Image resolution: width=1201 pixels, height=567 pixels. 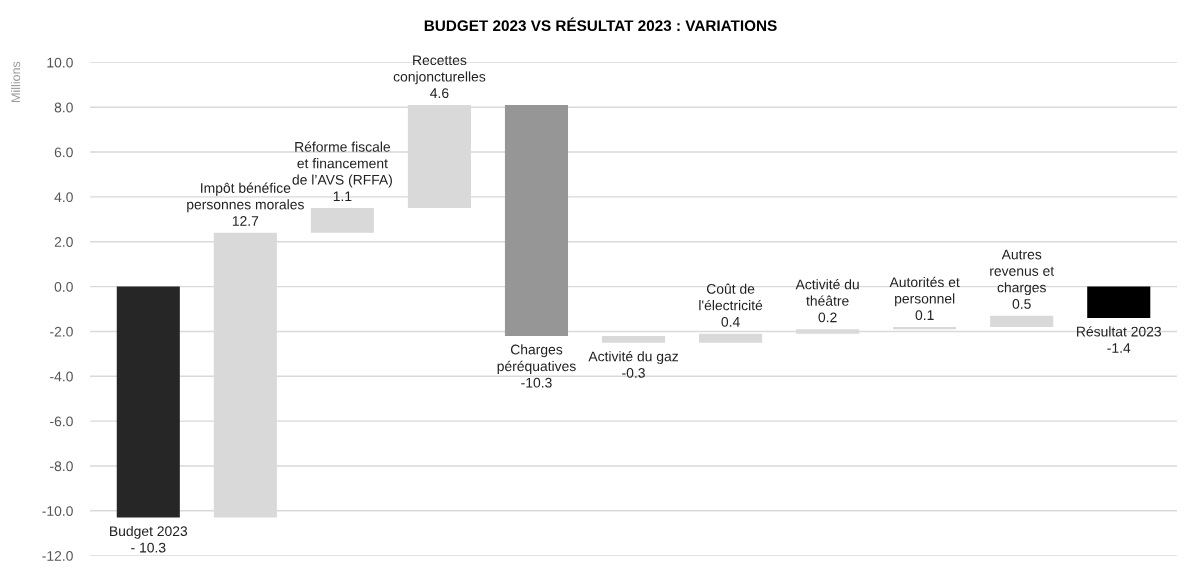 What do you see at coordinates (245, 221) in the screenshot?
I see `data-label: 12.7` at bounding box center [245, 221].